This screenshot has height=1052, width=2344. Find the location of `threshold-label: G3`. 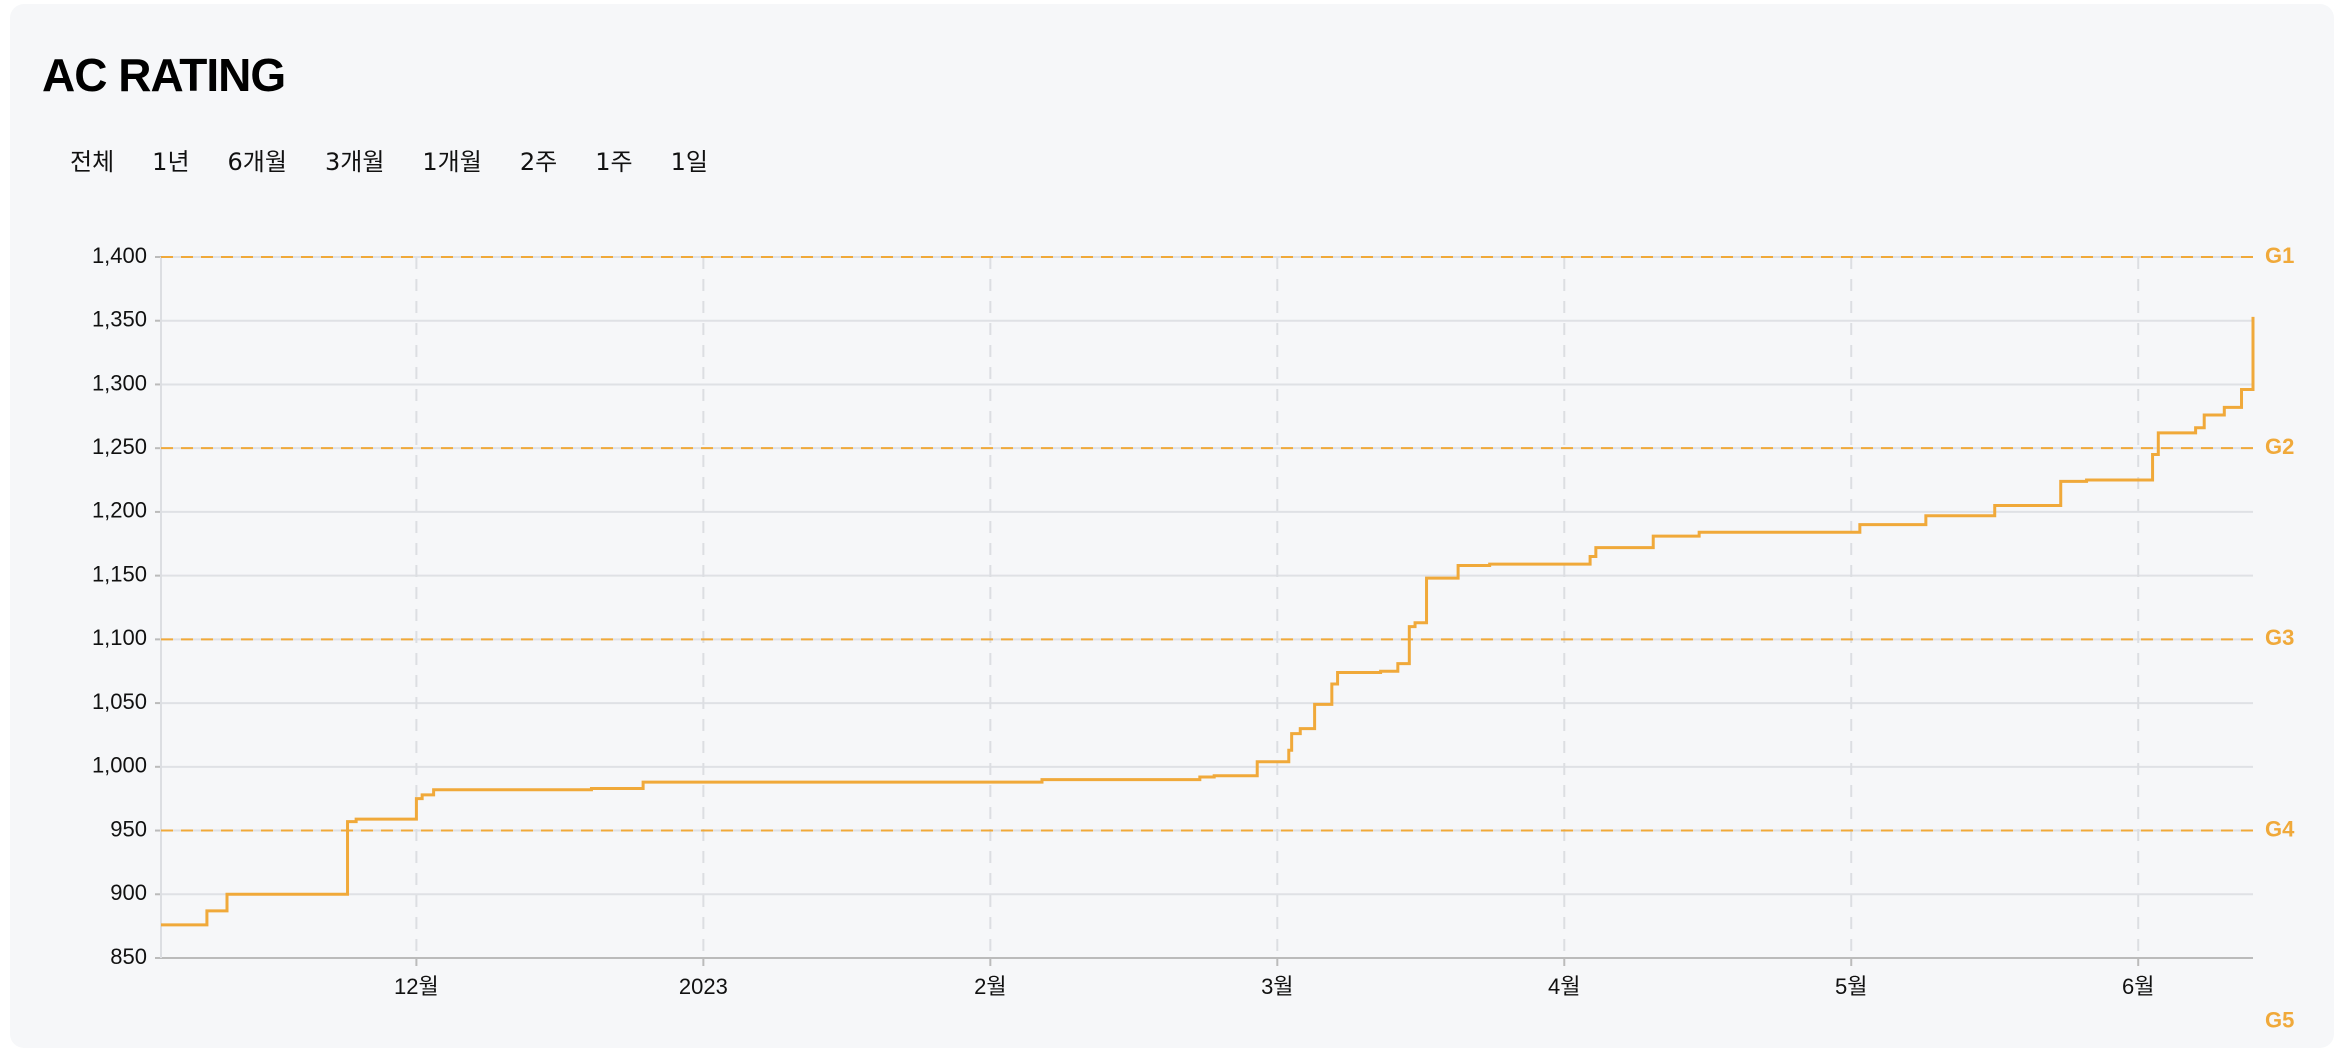

threshold-label: G3 is located at coordinates (2279, 637).